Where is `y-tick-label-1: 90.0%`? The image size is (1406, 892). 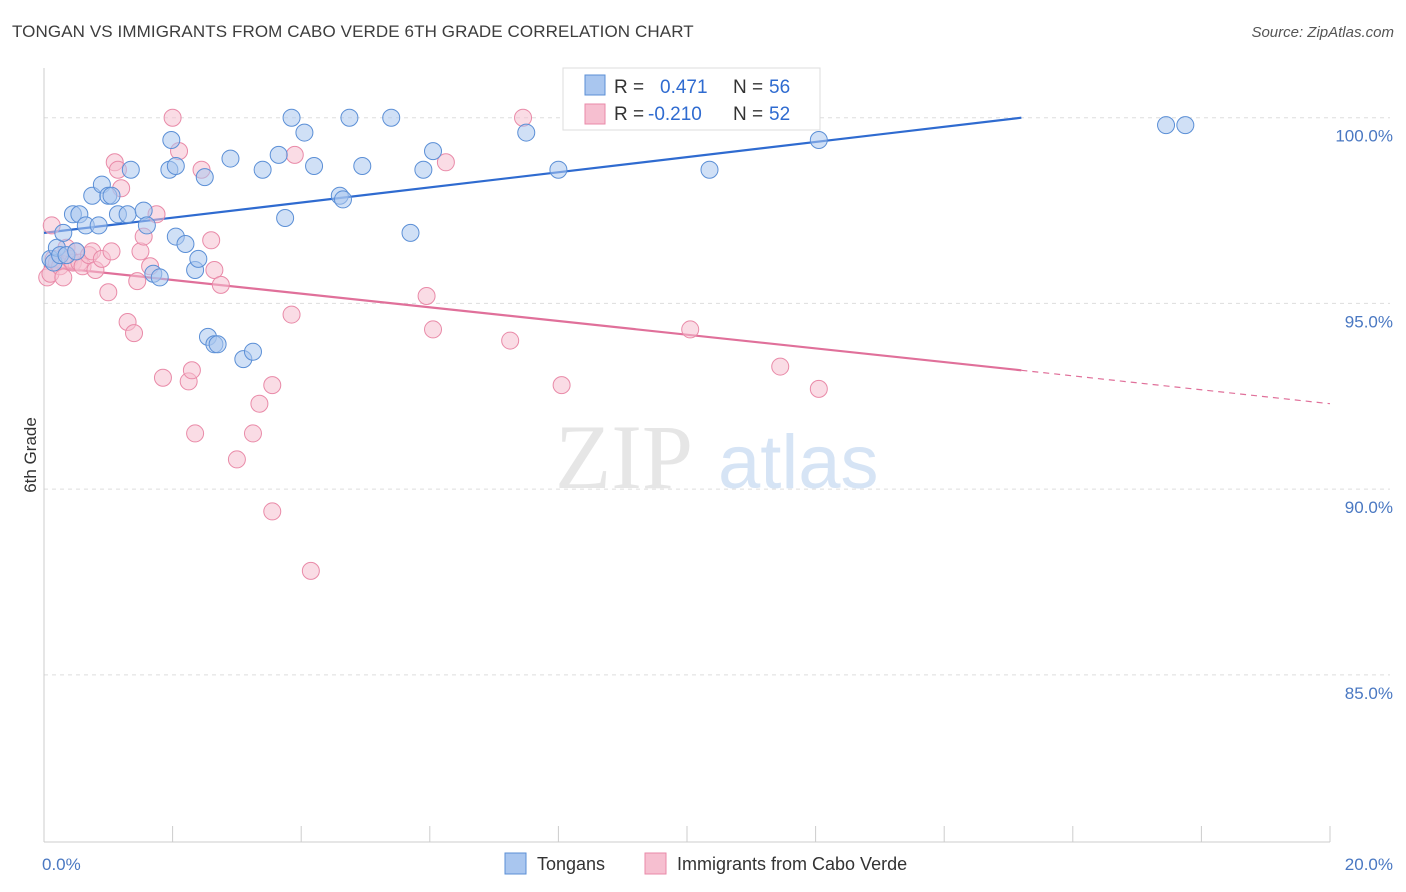 y-tick-label-1: 90.0% is located at coordinates (1369, 507).